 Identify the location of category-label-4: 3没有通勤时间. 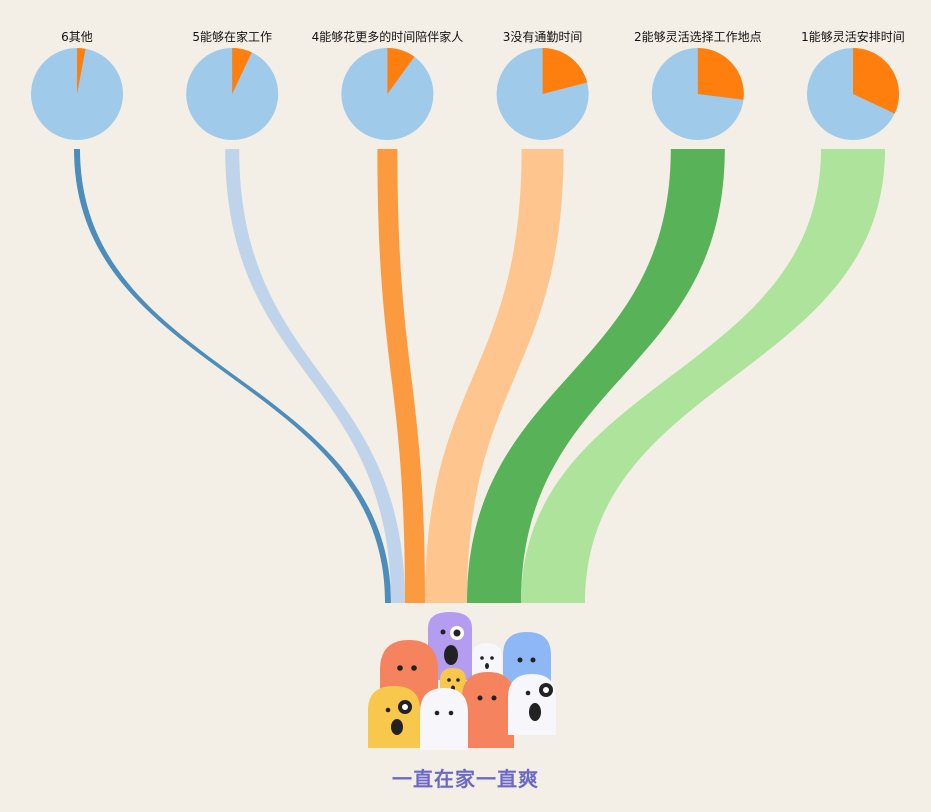
(543, 36).